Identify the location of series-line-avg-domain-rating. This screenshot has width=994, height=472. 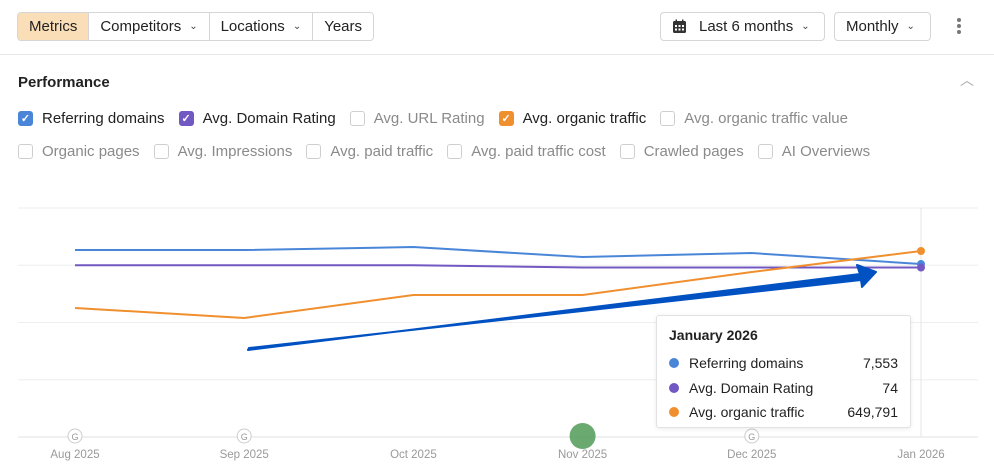
(498, 266).